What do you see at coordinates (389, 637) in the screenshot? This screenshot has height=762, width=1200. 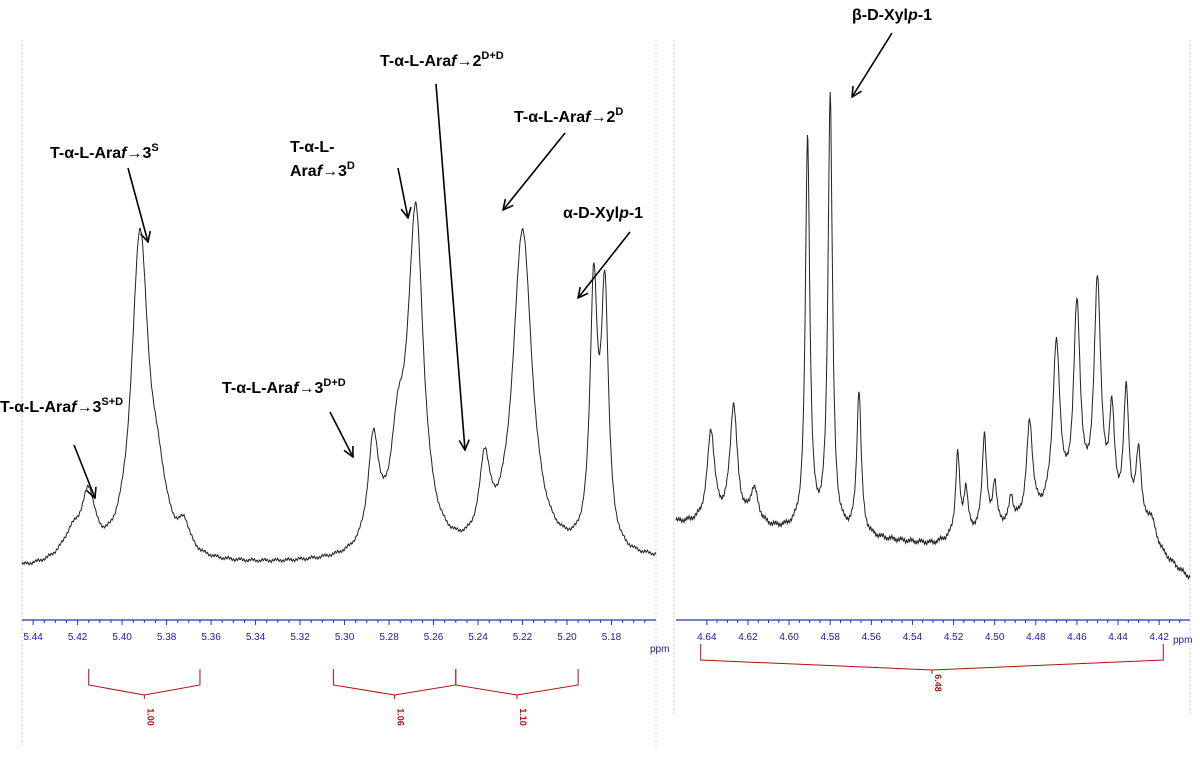 I see `x-tick-label: 5.28` at bounding box center [389, 637].